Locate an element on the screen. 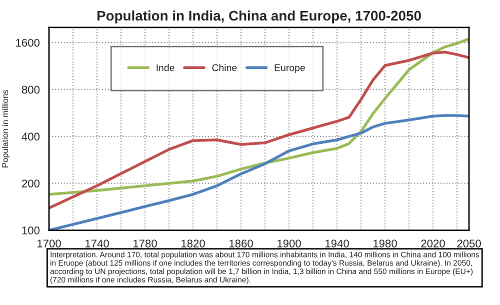  x-tick-label: 2020 is located at coordinates (433, 244).